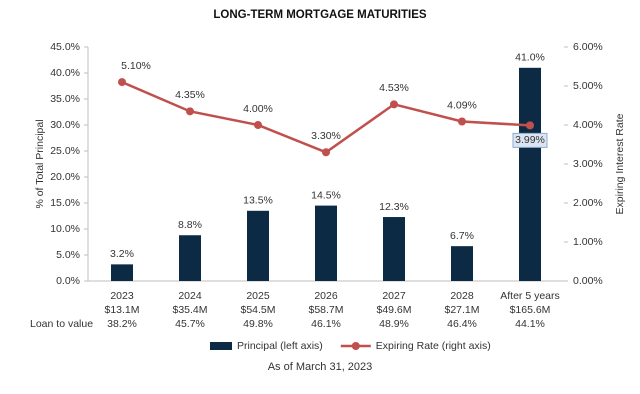 The image size is (640, 394). I want to click on footnote: As of March 31, 2023, so click(320, 367).